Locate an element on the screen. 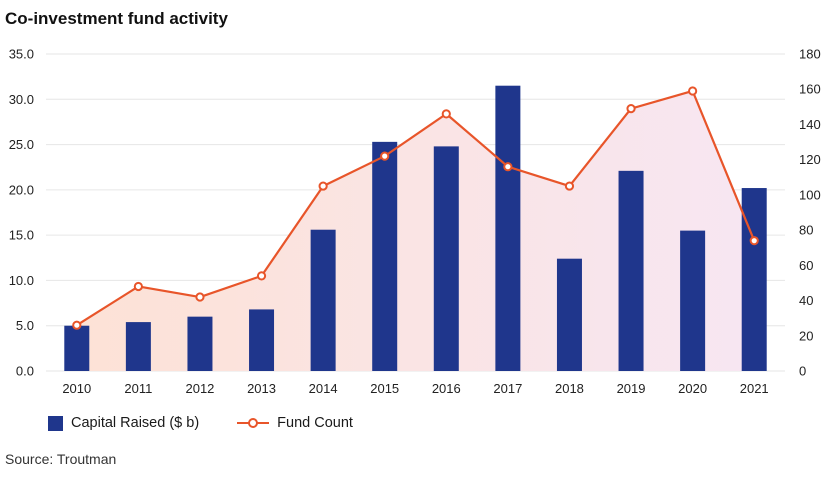 The image size is (830, 479). legend-item-fund-count: Fund Count is located at coordinates (295, 423).